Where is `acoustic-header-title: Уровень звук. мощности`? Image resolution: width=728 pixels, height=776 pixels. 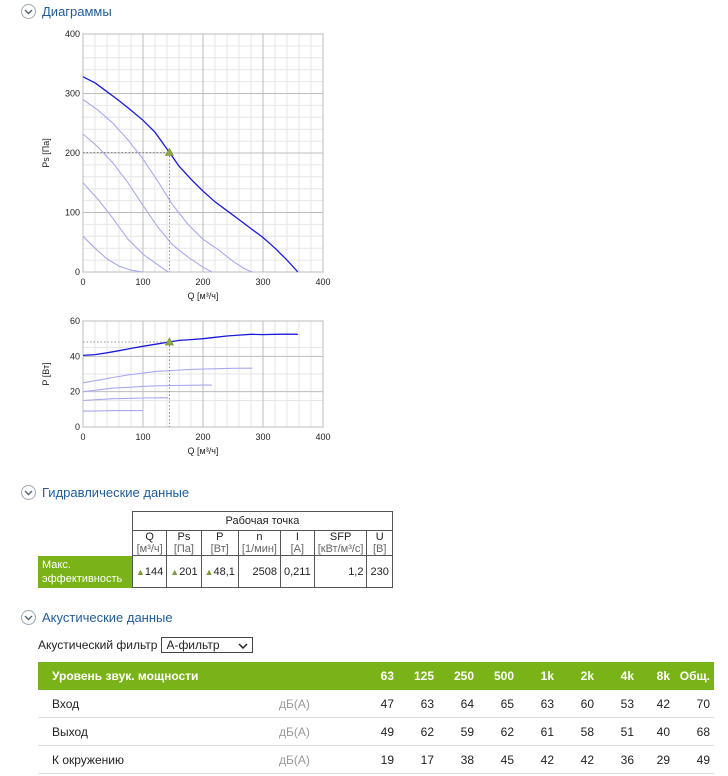
acoustic-header-title: Уровень звук. мощности is located at coordinates (198, 676).